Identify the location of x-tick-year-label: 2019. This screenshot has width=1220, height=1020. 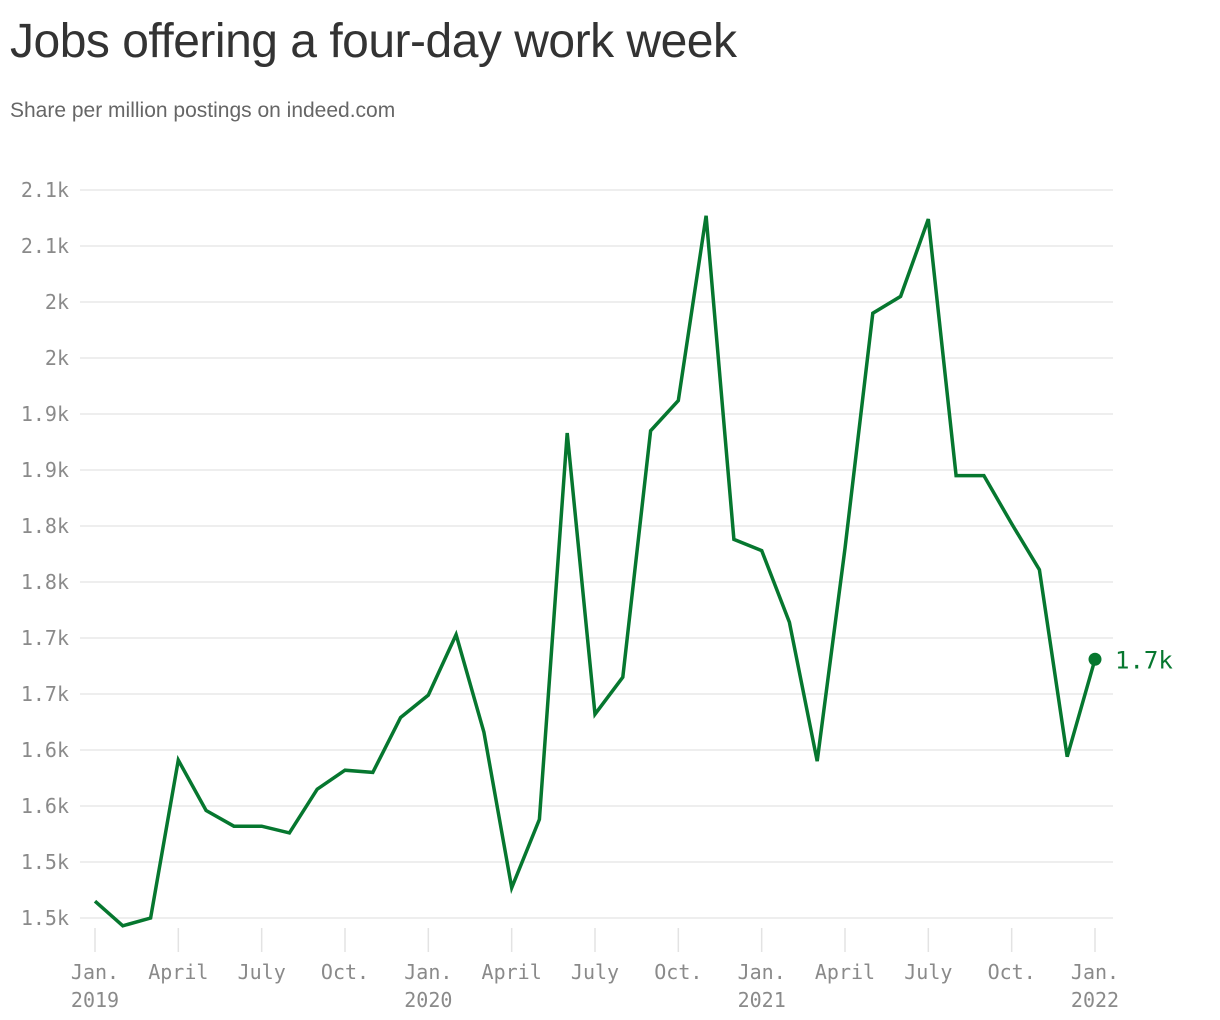
(95, 1000).